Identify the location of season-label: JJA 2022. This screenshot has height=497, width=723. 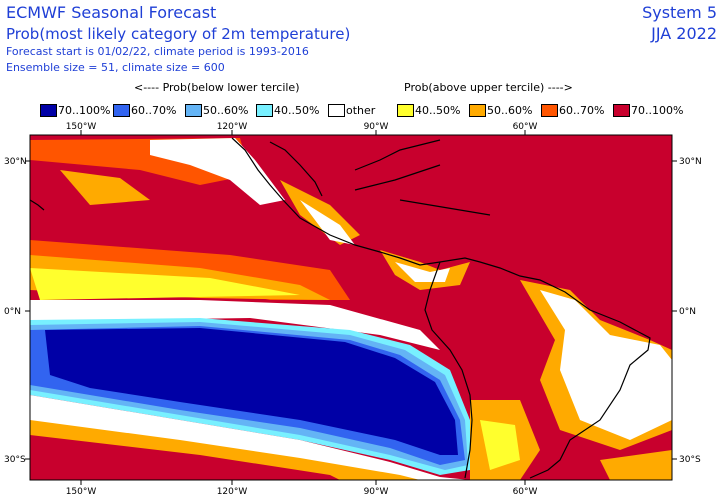
(684, 33).